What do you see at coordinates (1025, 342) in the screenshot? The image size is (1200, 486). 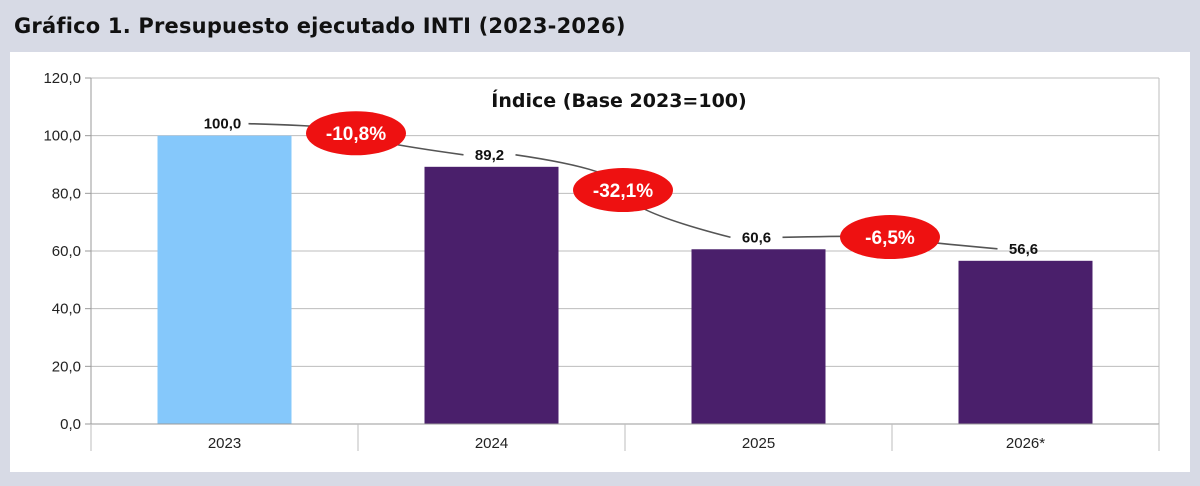 I see `bar-2026` at bounding box center [1025, 342].